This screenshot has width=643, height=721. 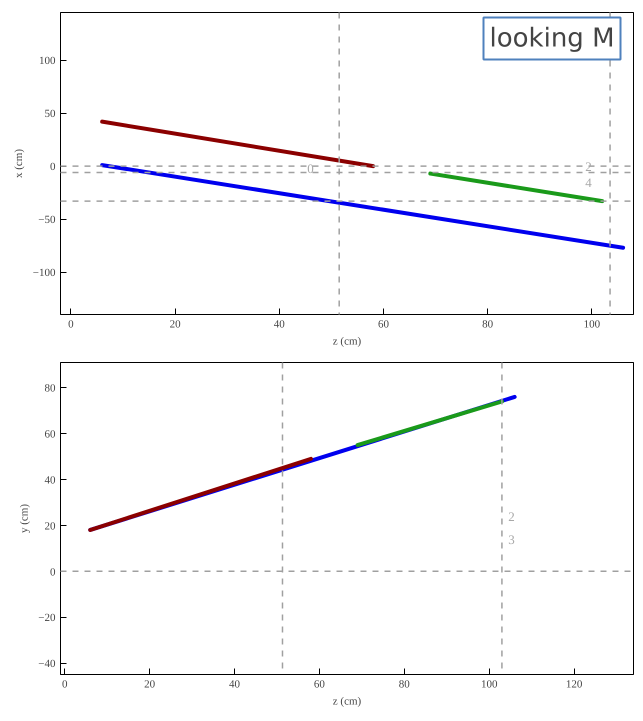 I want to click on y-tick-label: −20, so click(x=47, y=618).